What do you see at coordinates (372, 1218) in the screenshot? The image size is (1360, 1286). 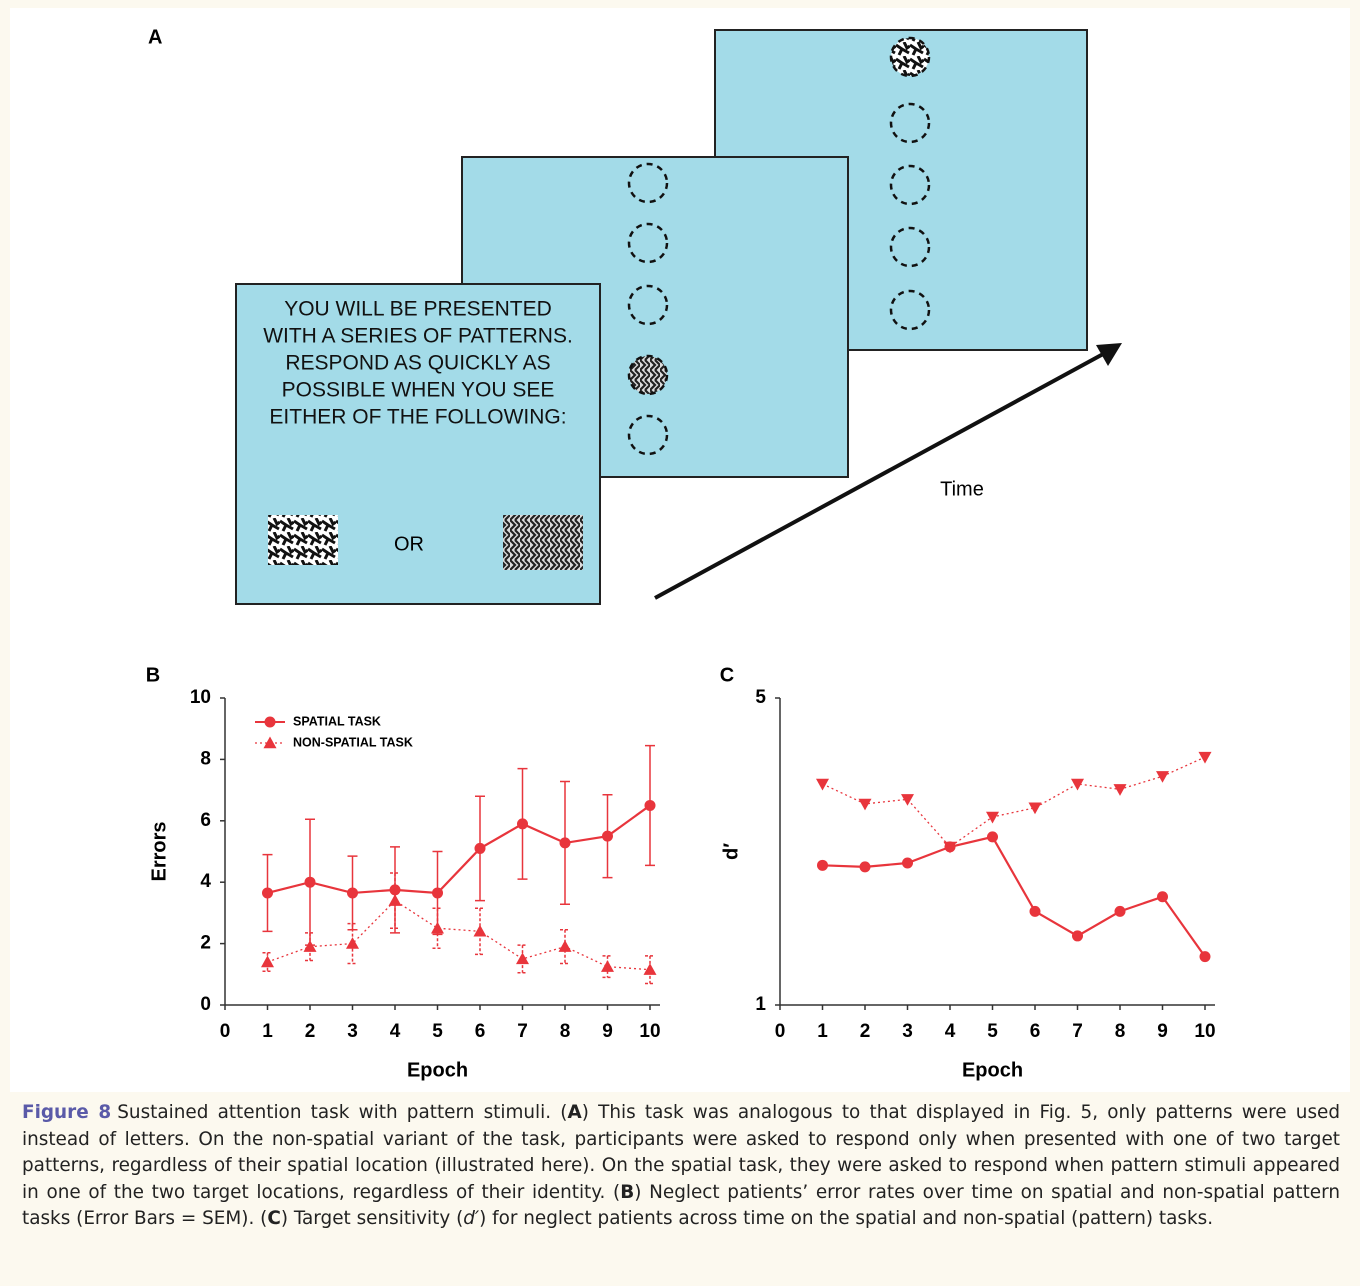 I see `caption-text: ) Target sensitivity (` at bounding box center [372, 1218].